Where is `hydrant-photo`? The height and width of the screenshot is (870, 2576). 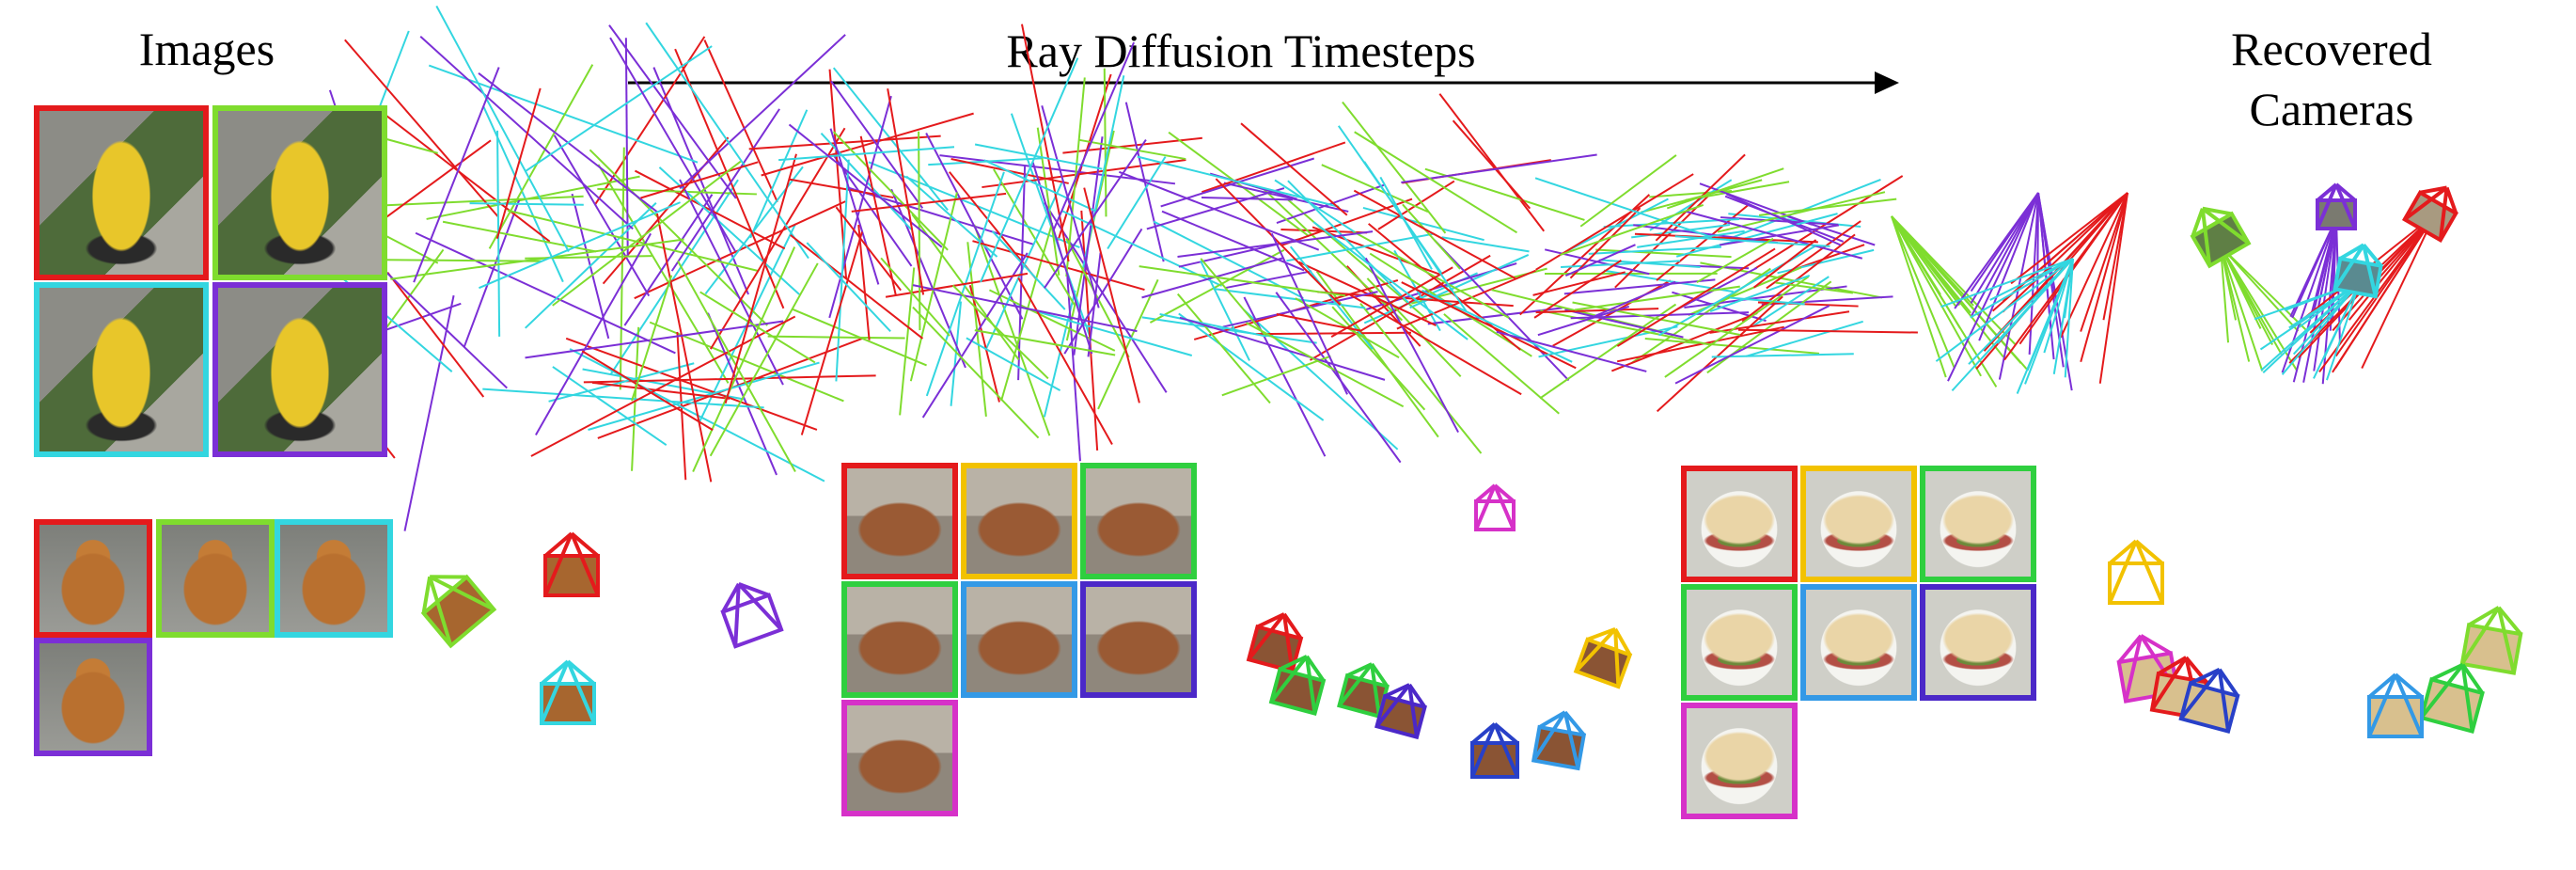 hydrant-photo is located at coordinates (121, 370).